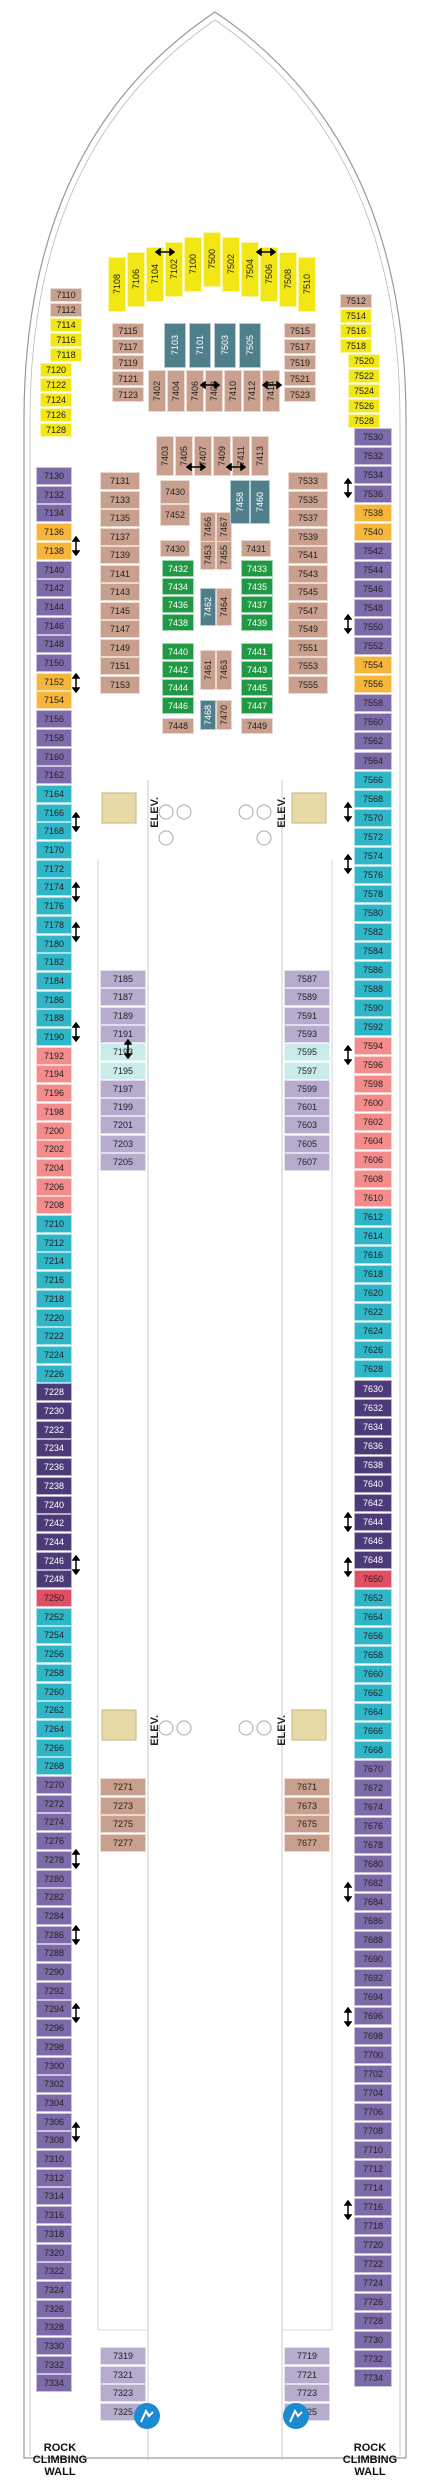 The image size is (430, 2492). Describe the element at coordinates (373, 2149) in the screenshot. I see `cabin-7710: 7710` at that location.